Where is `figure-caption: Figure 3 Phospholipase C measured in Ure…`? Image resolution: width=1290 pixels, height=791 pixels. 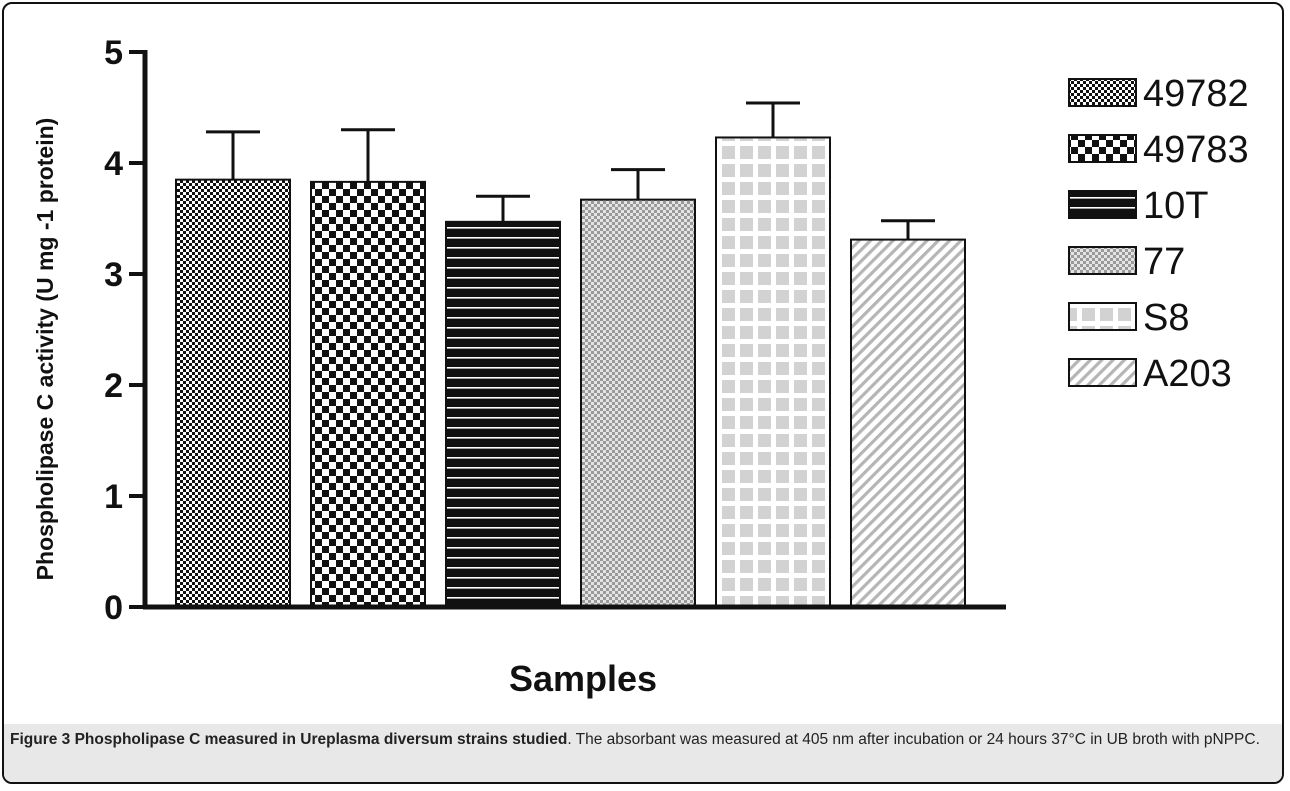 figure-caption: Figure 3 Phospholipase C measured in Ure… is located at coordinates (644, 739).